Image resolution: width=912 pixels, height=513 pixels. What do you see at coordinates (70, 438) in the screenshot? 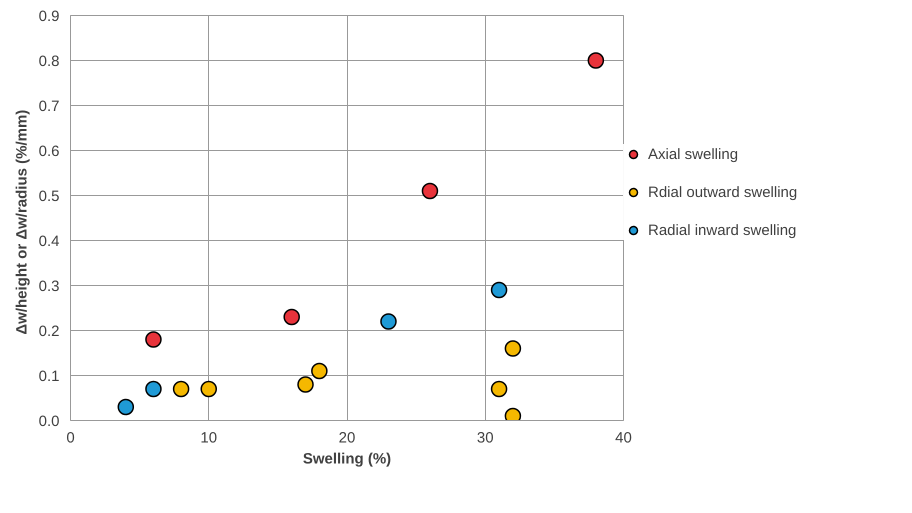
I see `x-tick-label: 0` at bounding box center [70, 438].